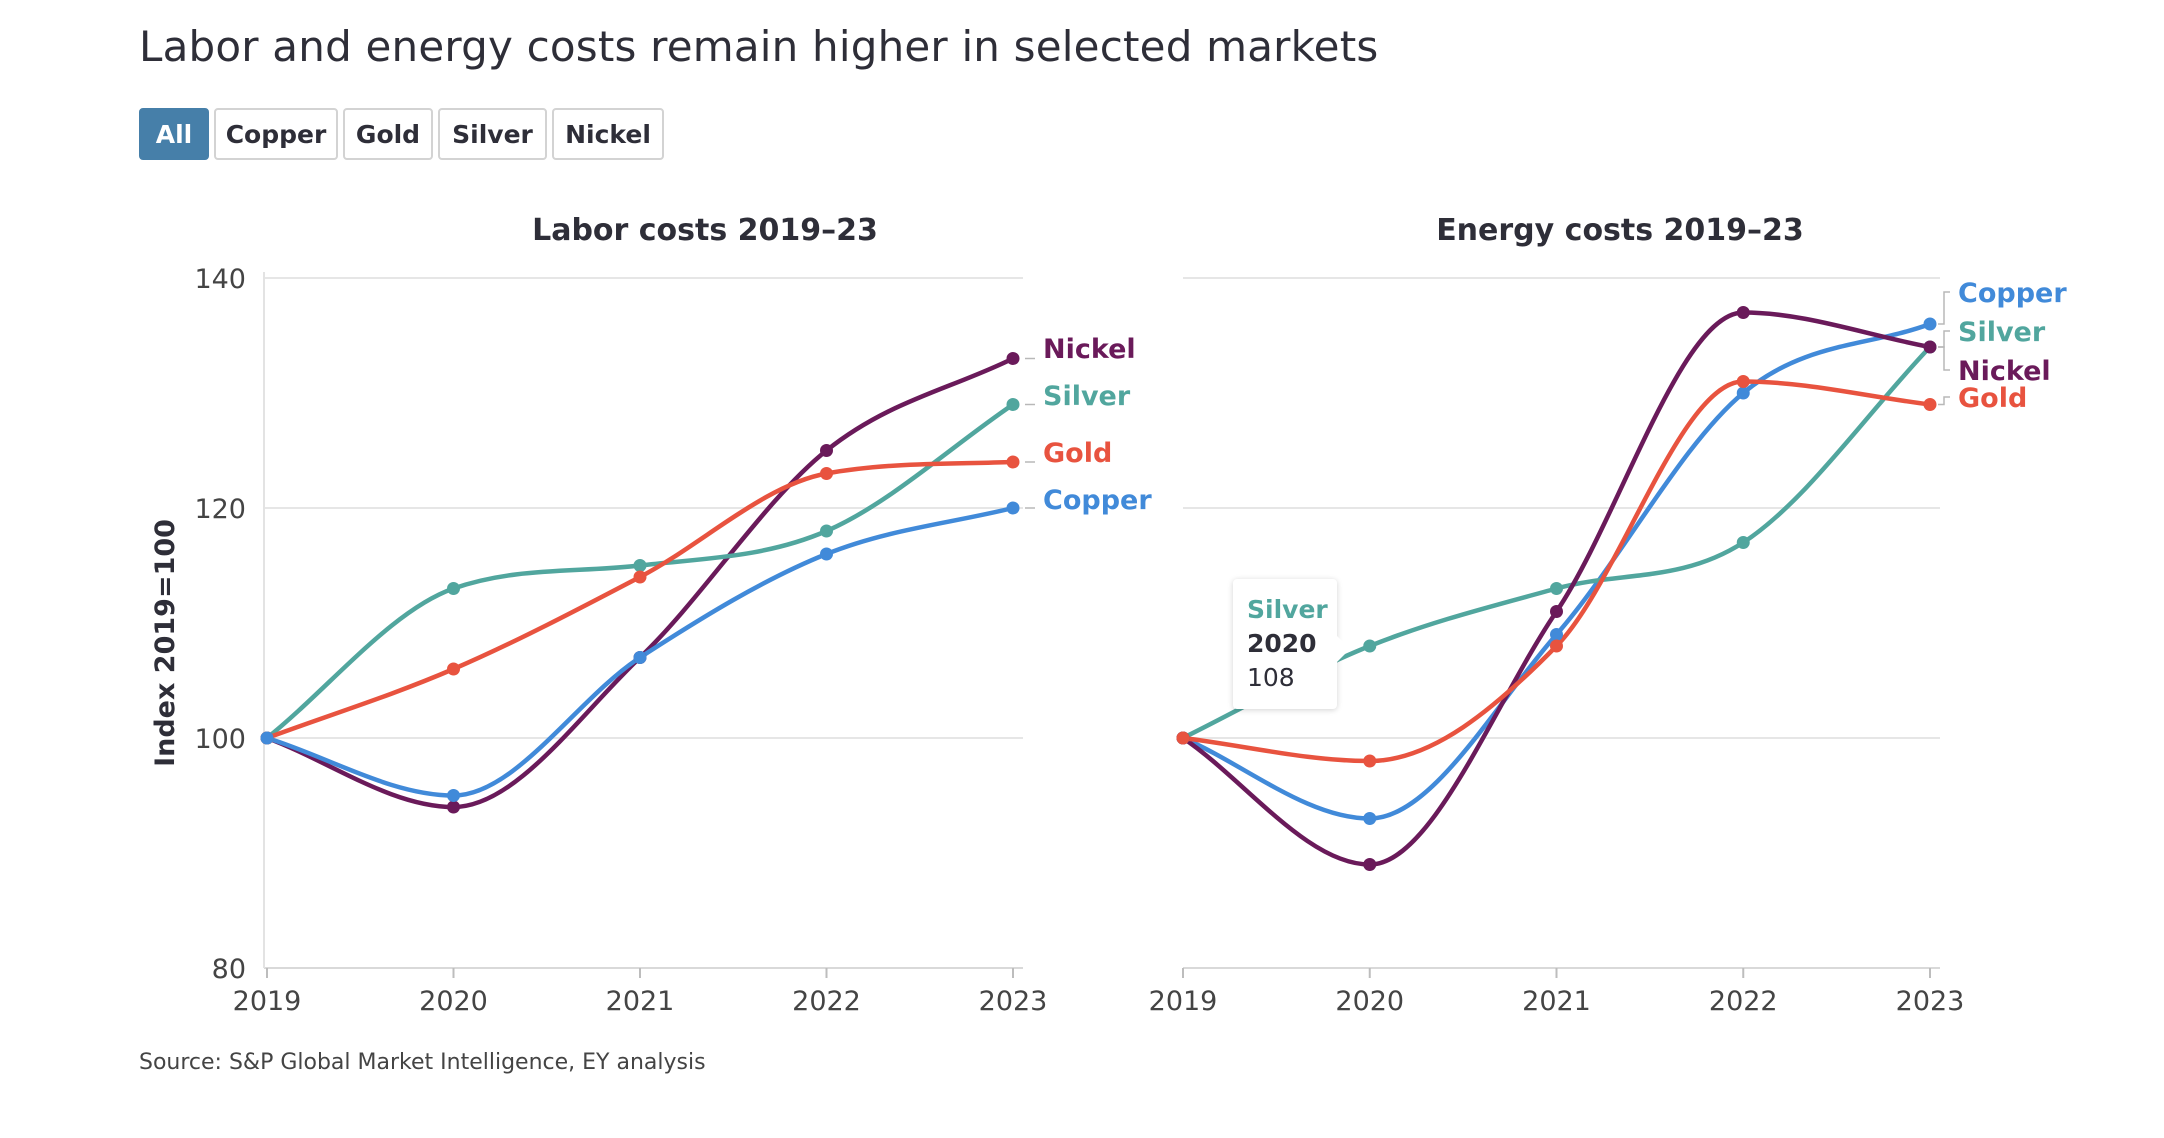  Describe the element at coordinates (453, 1001) in the screenshot. I see `labor-x-tick-label-2020: 2020` at that location.